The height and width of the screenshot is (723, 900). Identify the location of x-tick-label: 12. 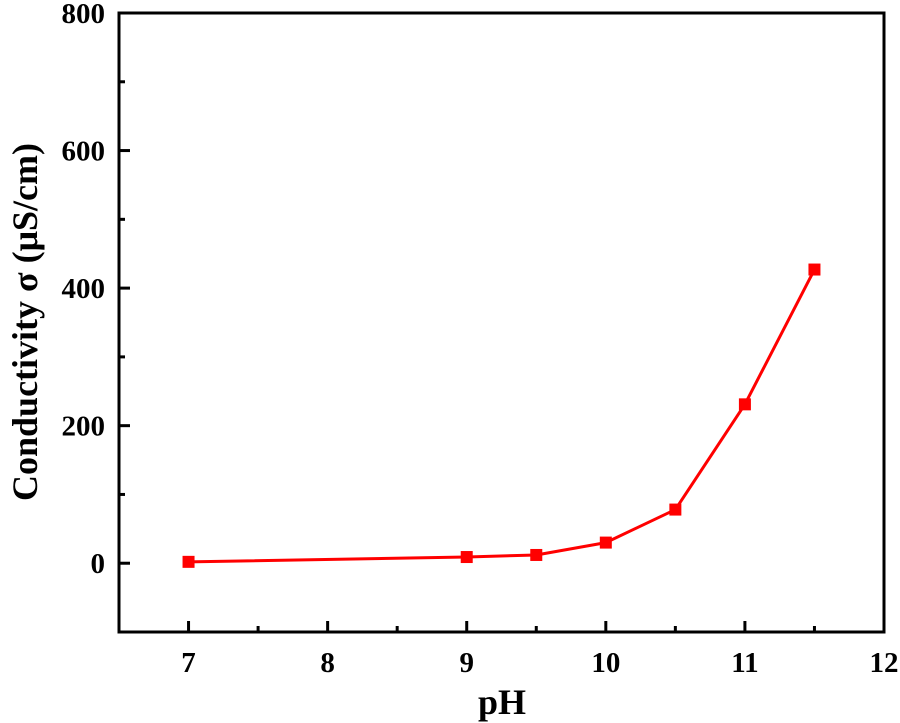
(884, 663).